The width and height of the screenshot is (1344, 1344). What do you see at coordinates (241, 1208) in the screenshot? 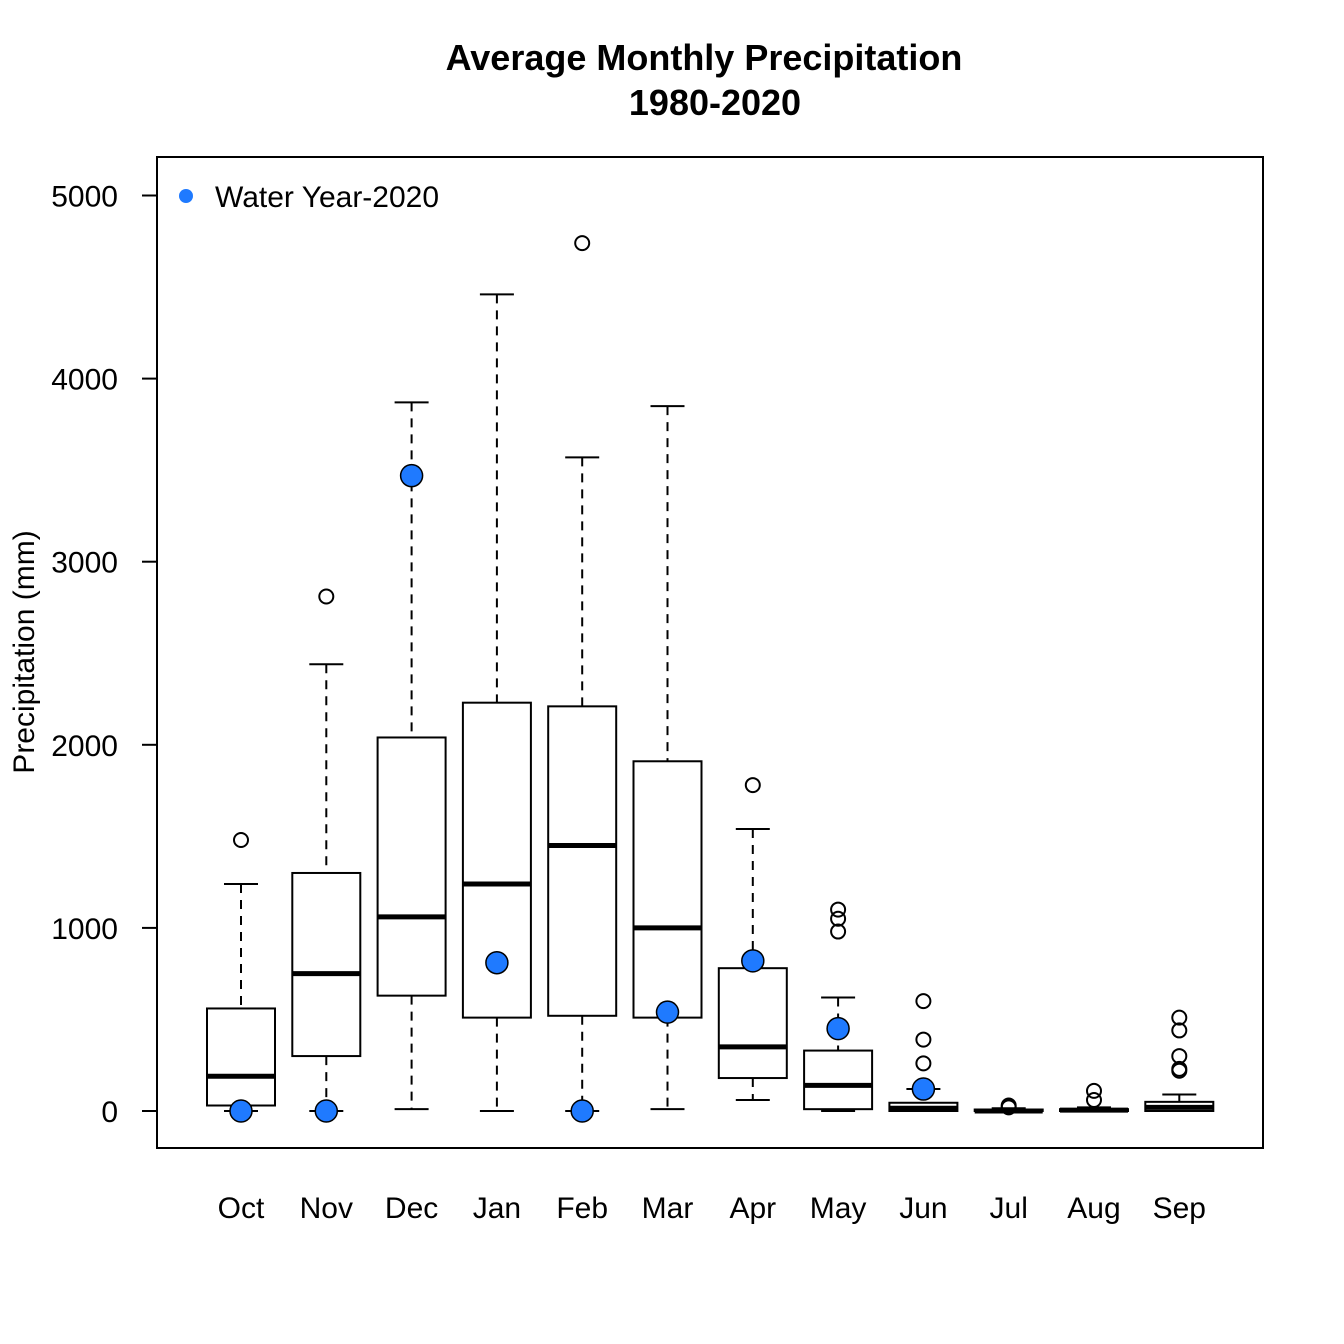
I see `x-tick-label: Oct` at bounding box center [241, 1208].